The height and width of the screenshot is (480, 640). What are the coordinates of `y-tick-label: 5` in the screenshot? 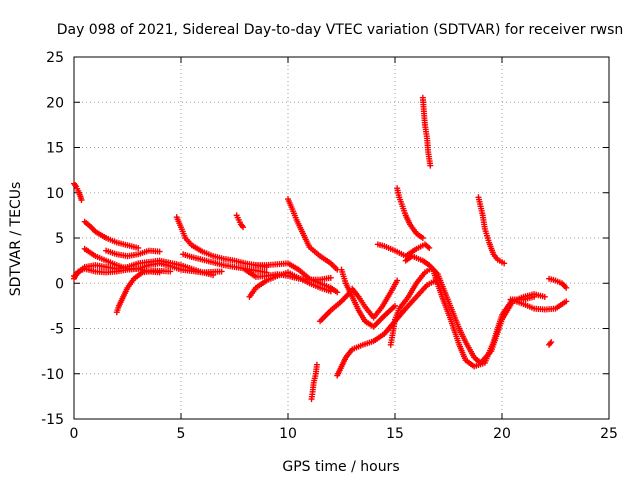 It's located at (59, 239).